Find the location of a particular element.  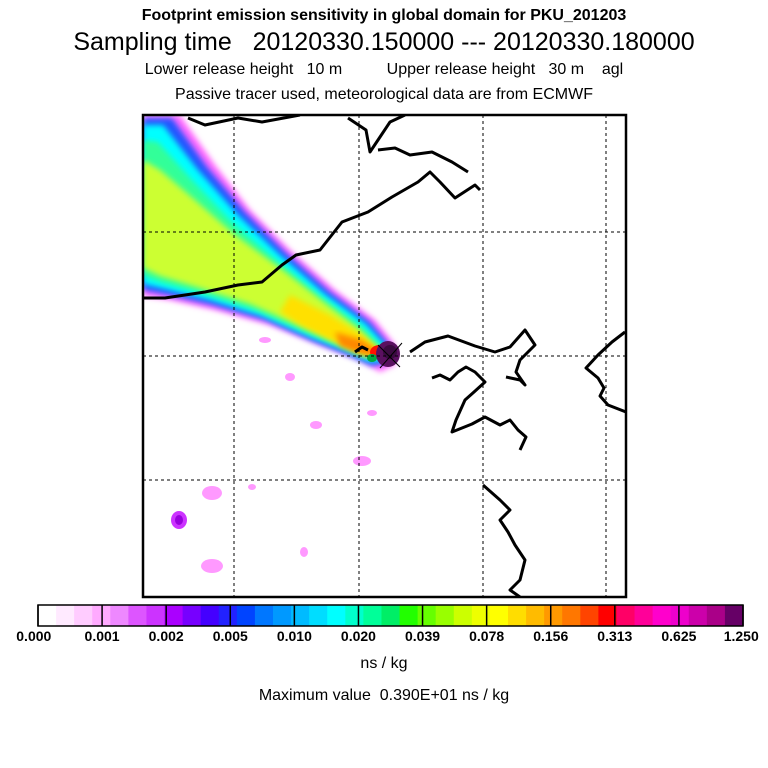

colorbar-tick-label: 0.039 is located at coordinates (423, 636).